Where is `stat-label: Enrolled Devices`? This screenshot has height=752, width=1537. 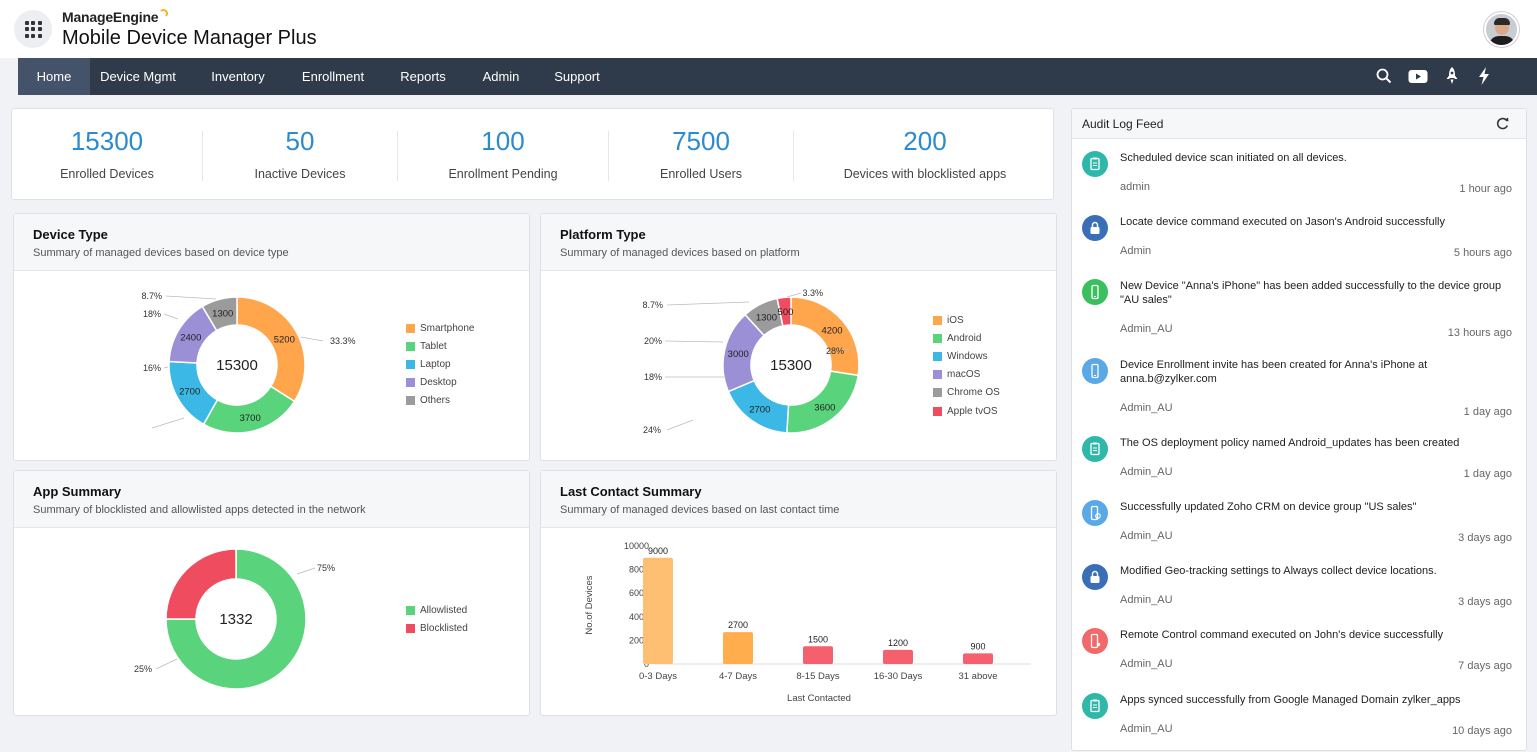
stat-label: Enrolled Devices is located at coordinates (107, 174).